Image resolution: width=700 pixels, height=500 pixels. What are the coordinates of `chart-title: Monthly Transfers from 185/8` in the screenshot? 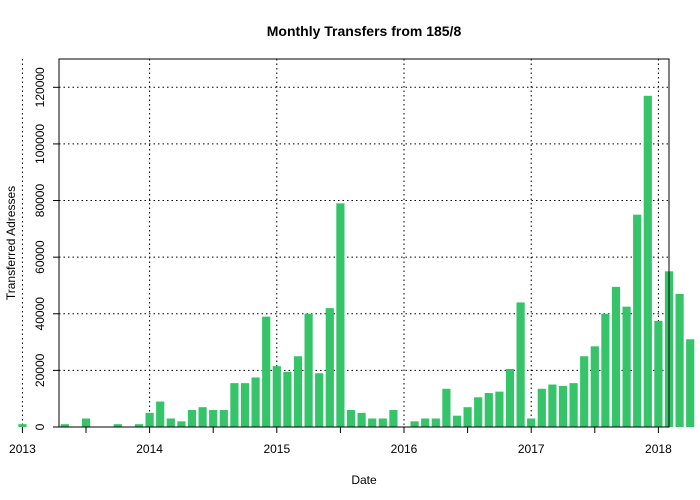 It's located at (364, 31).